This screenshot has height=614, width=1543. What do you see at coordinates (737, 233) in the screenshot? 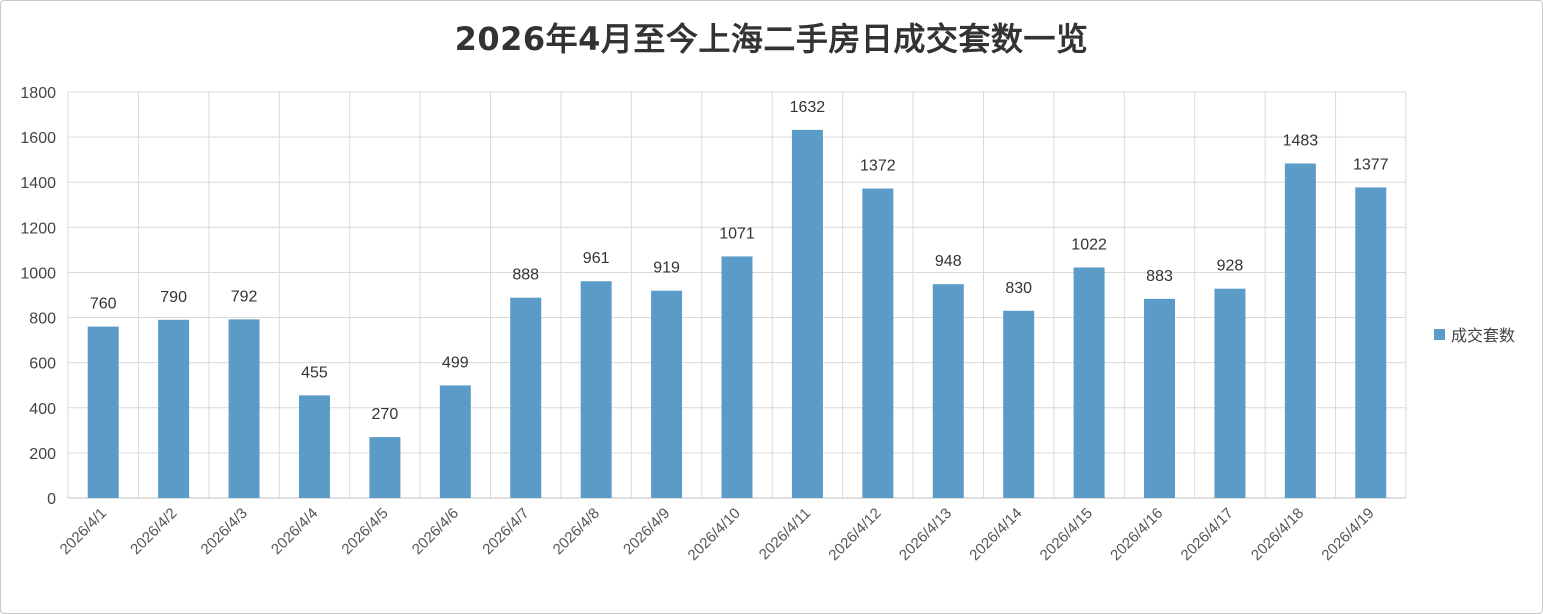
I see `data-label: 1071` at bounding box center [737, 233].